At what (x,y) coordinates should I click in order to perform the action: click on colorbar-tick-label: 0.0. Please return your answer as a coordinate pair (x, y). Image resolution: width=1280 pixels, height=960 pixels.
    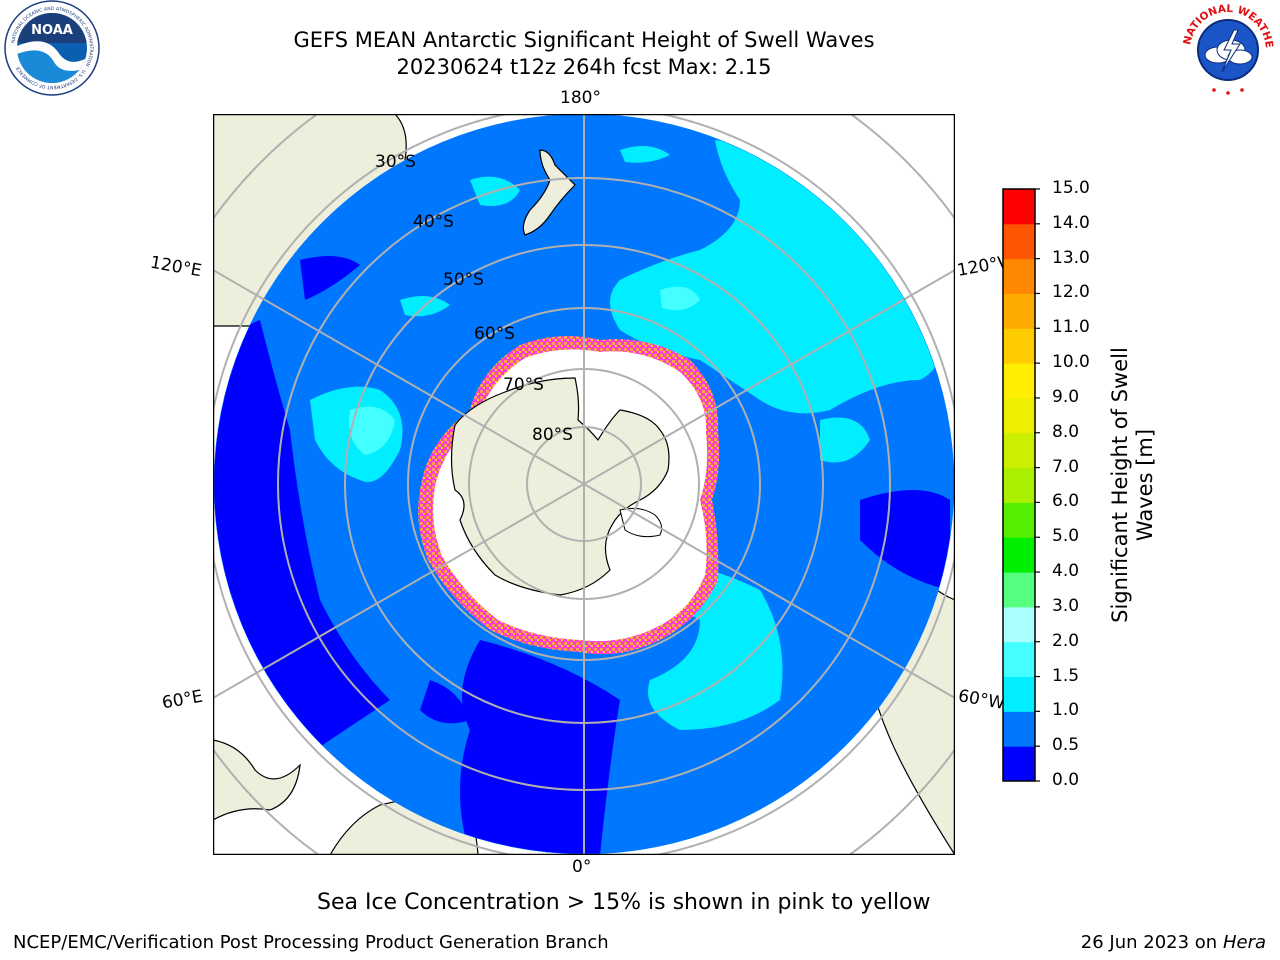
    Looking at the image, I should click on (1066, 780).